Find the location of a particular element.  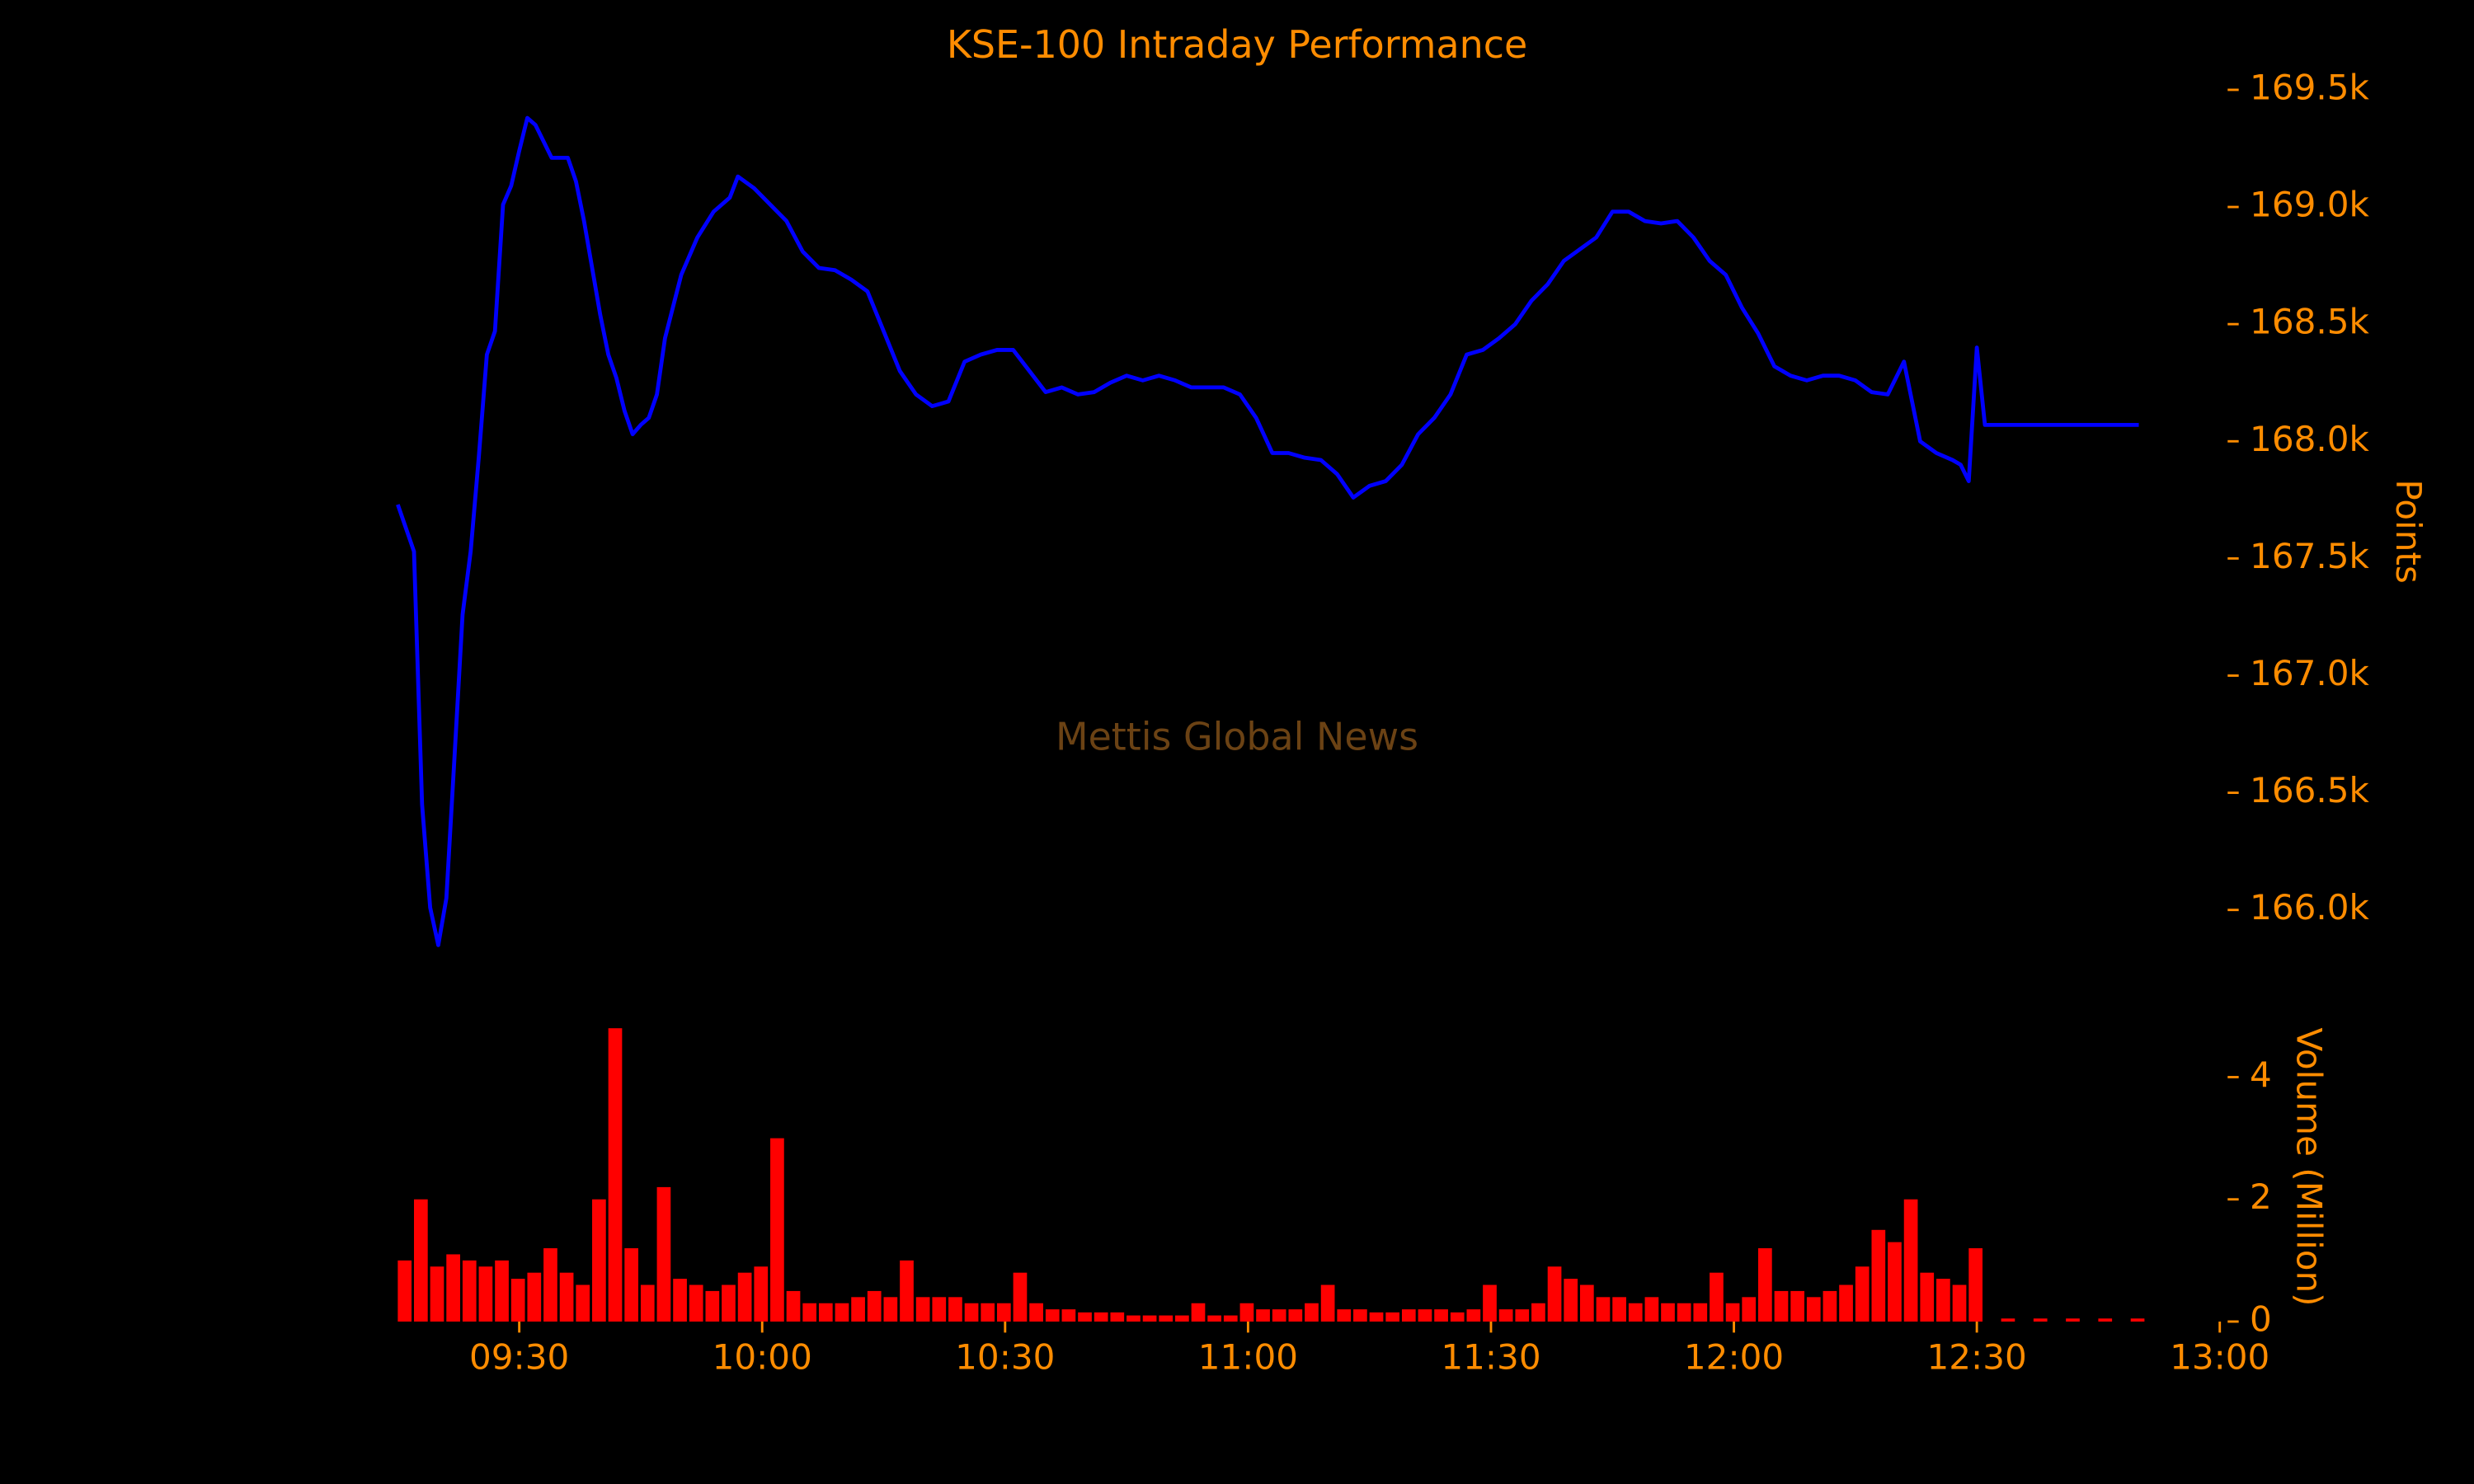

x-tick-label: 11:00 is located at coordinates (1248, 1356).